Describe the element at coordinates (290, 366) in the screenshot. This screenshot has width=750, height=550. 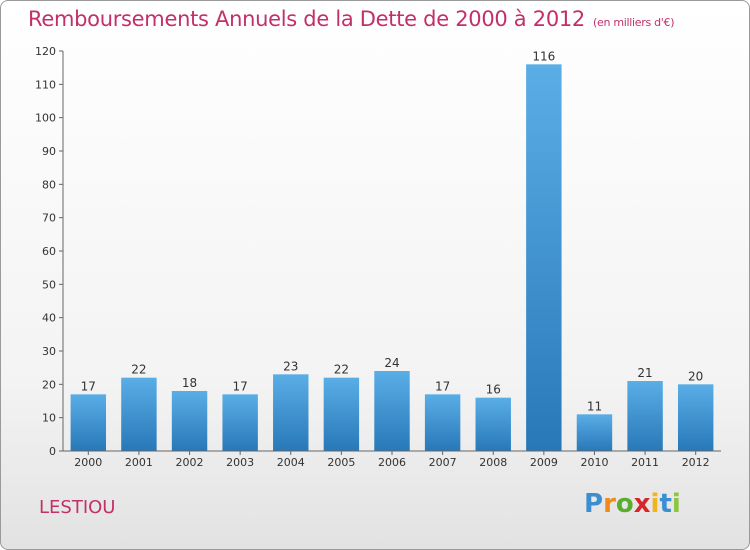
I see `bar-value-label: 23` at that location.